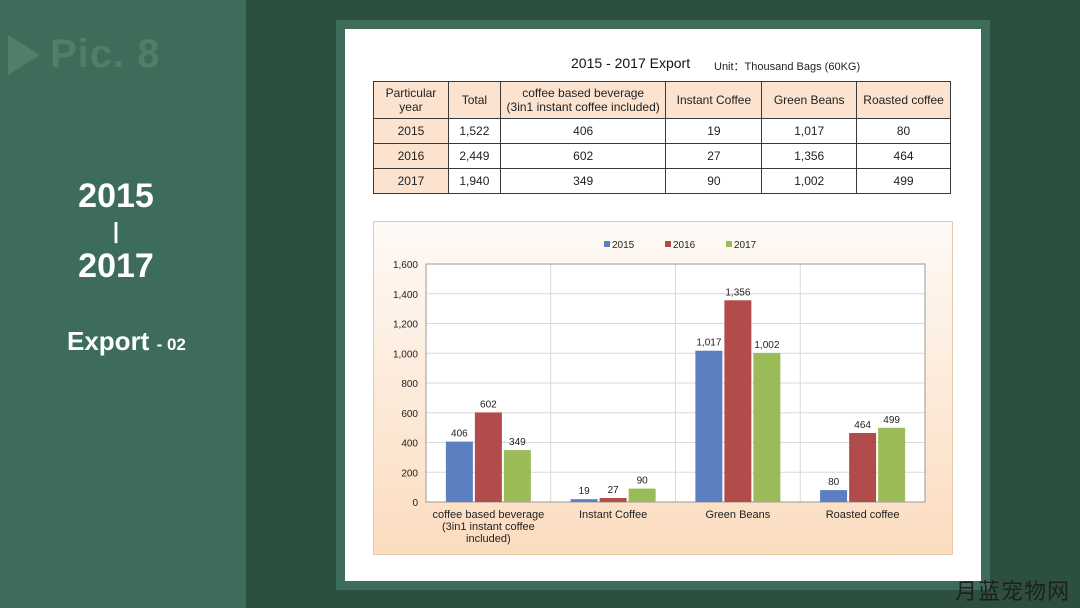 The height and width of the screenshot is (608, 1080). I want to click on pic-label: Pic. 8, so click(84, 54).